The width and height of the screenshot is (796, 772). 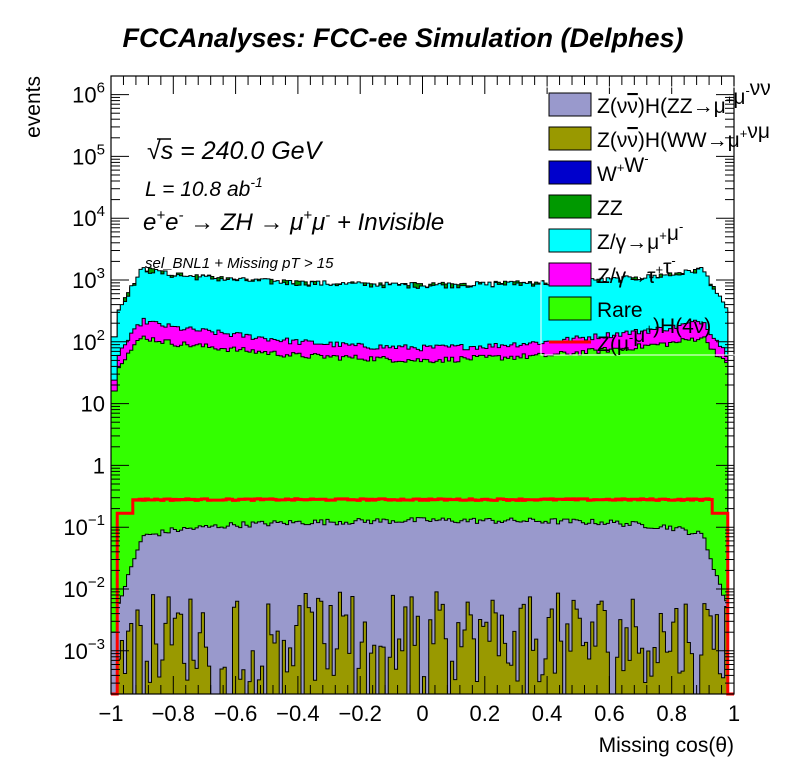 I want to click on x-tick-label: −0.2, so click(x=359, y=713).